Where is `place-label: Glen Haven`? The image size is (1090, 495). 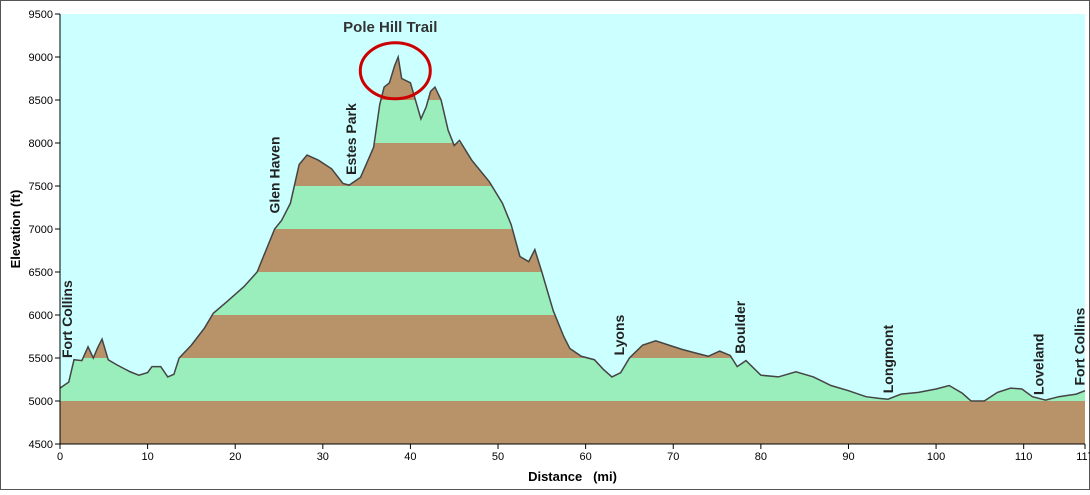
place-label: Glen Haven is located at coordinates (275, 174).